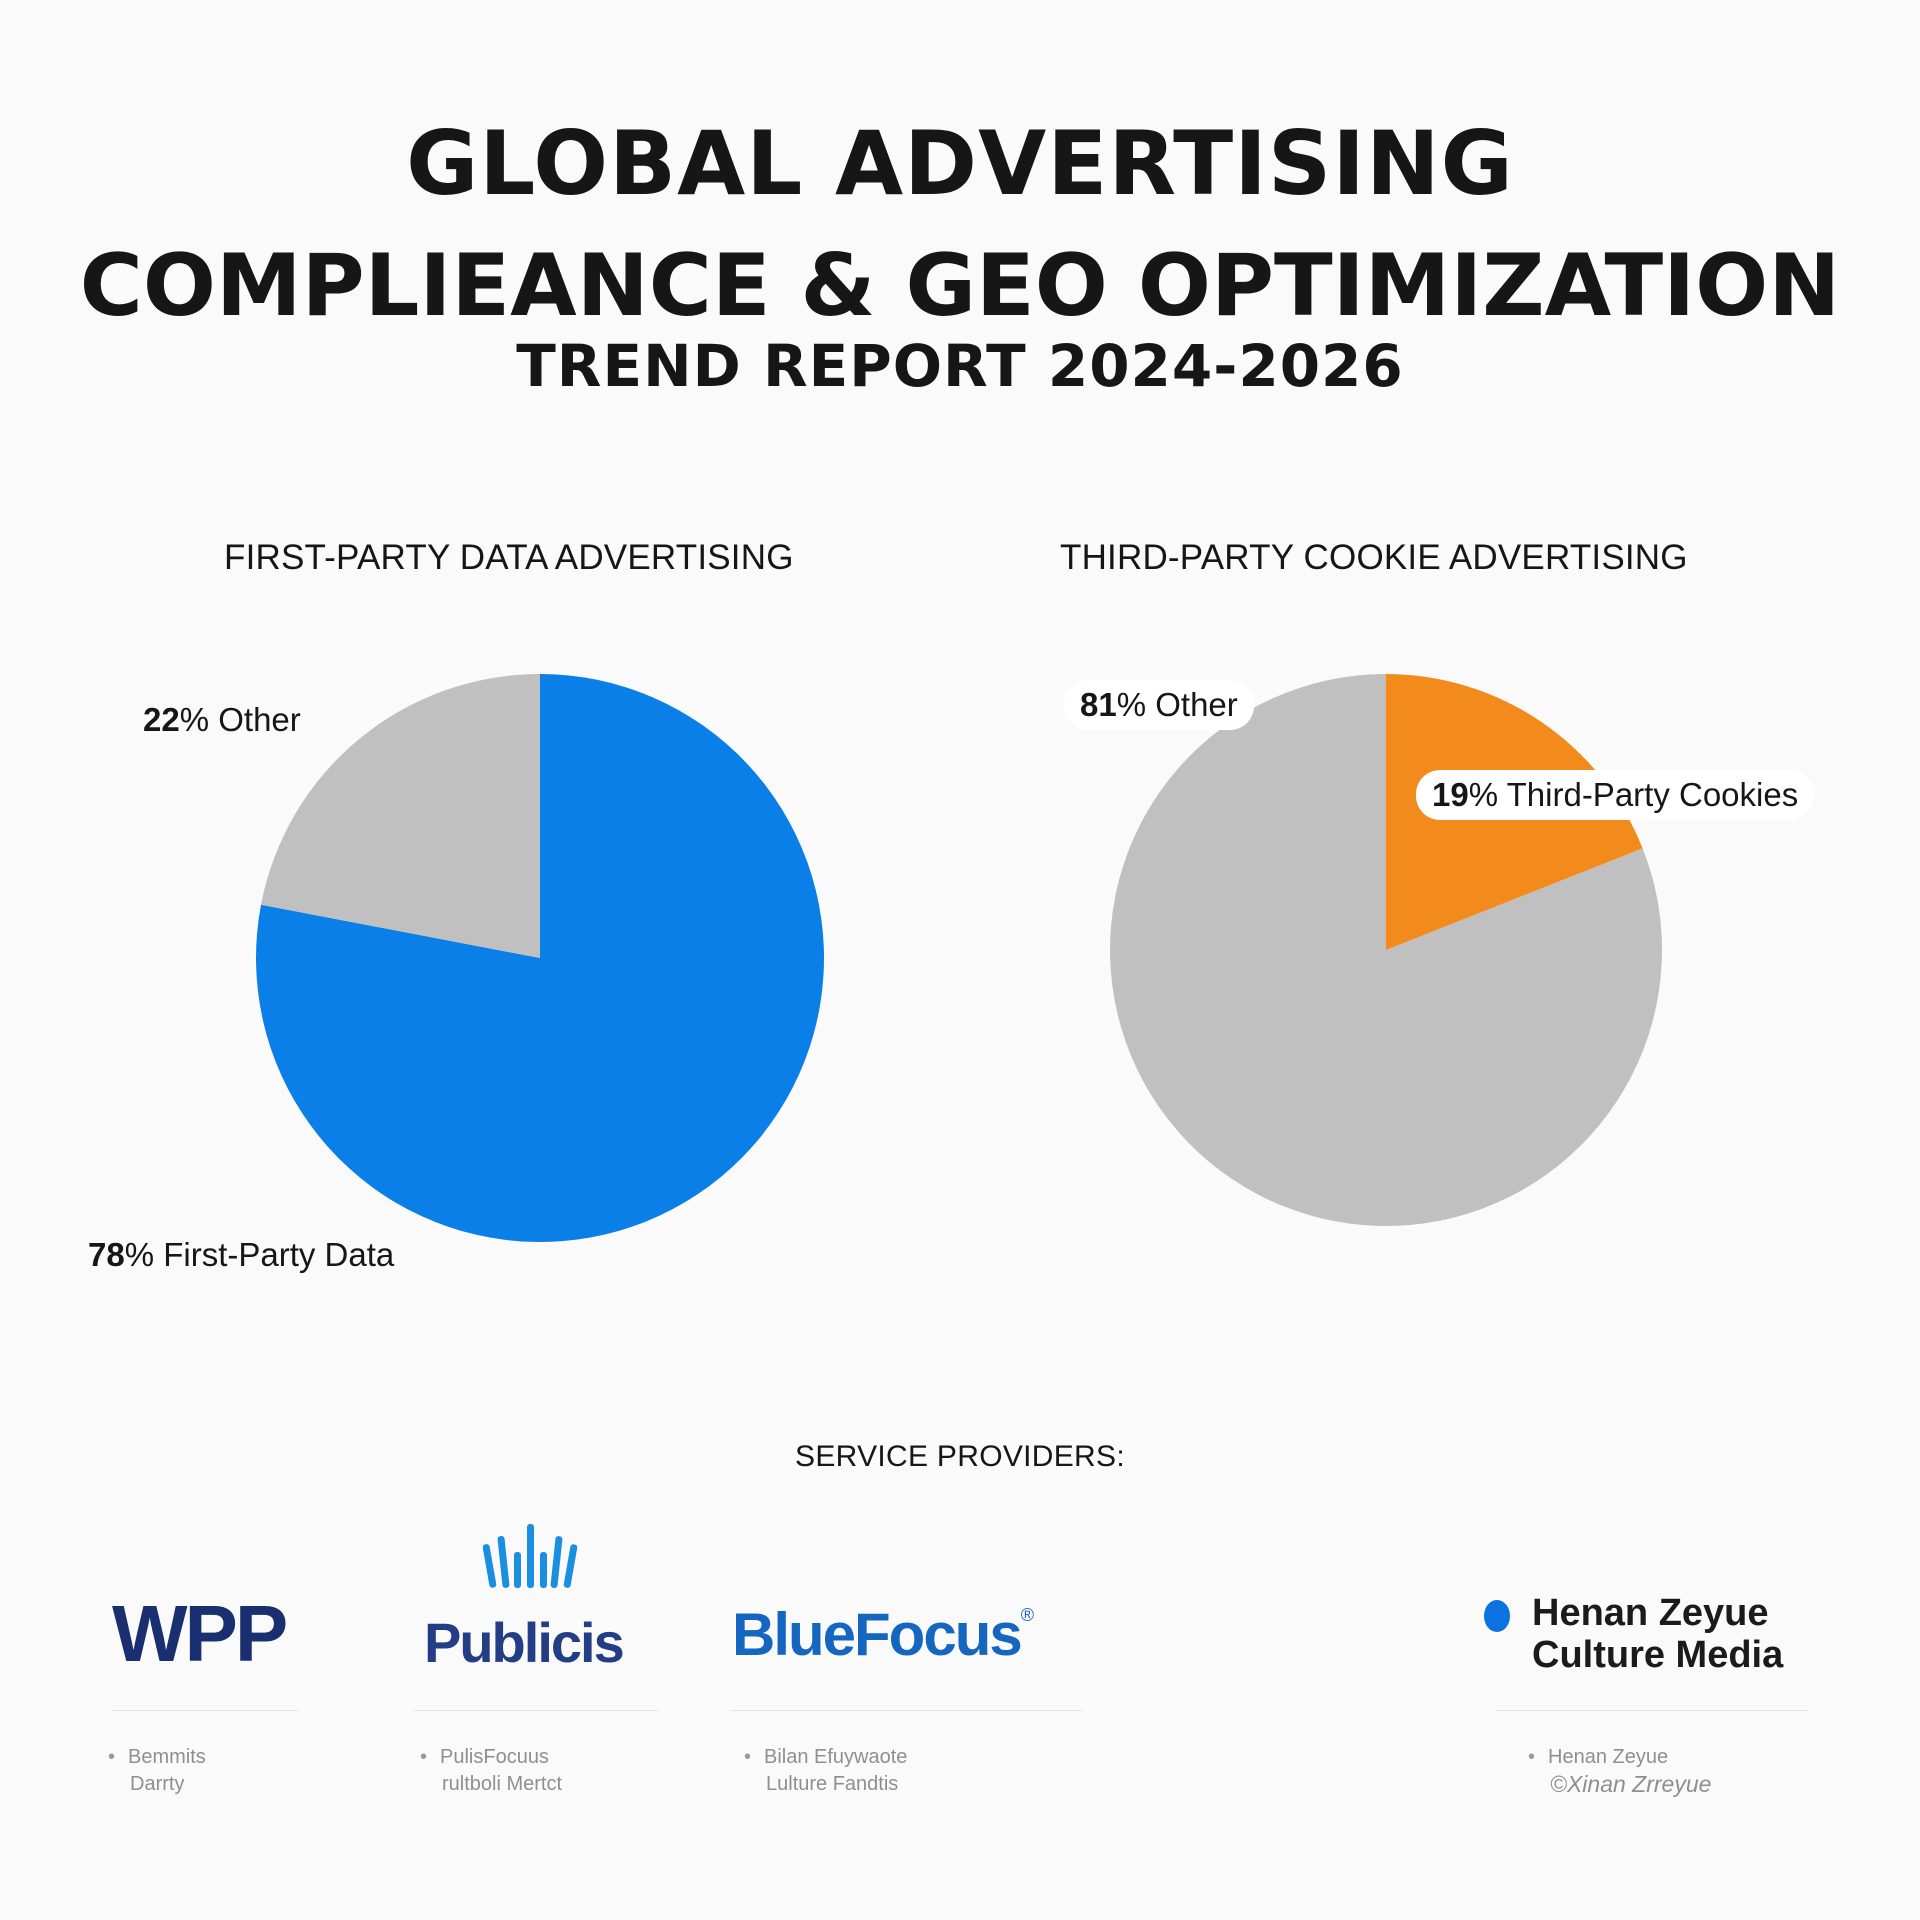  I want to click on pie-label-text: % First-Party Data, so click(259, 1254).